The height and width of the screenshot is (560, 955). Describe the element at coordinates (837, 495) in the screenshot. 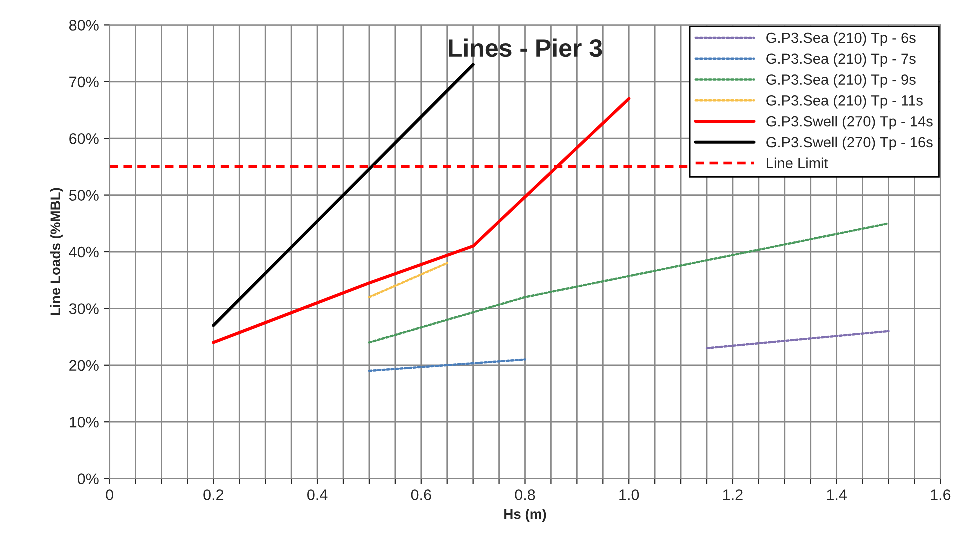

I see `x-tick-label: 1.4` at that location.